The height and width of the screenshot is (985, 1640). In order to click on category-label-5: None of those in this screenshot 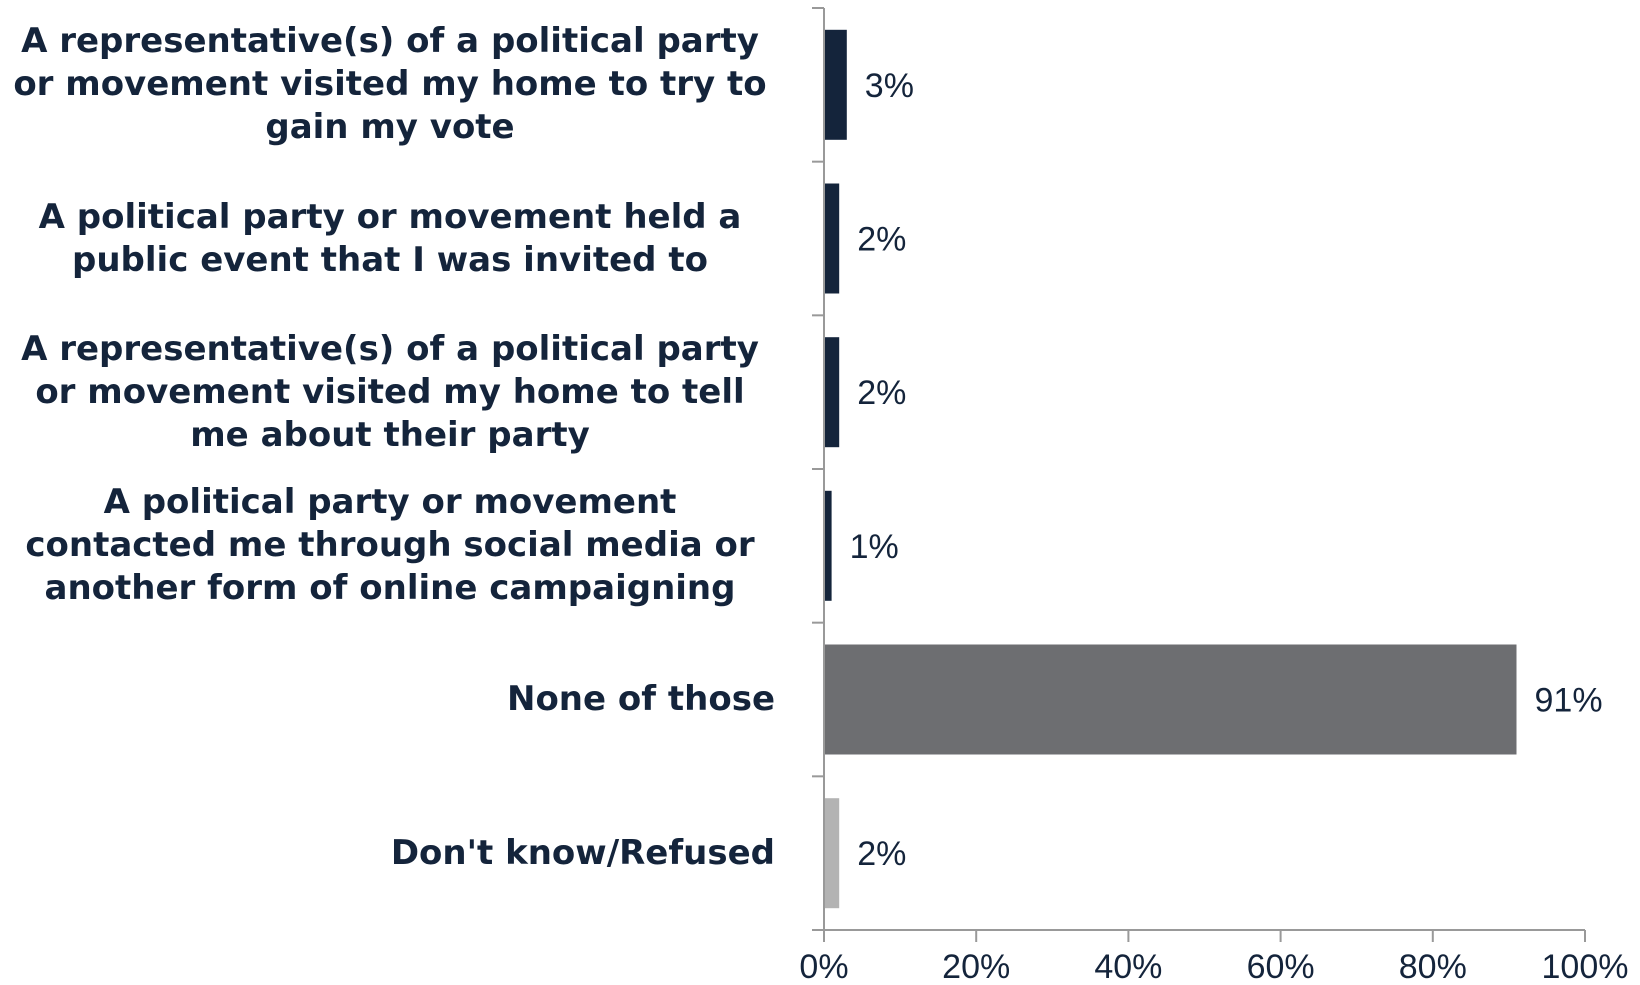, I will do `click(640, 699)`.